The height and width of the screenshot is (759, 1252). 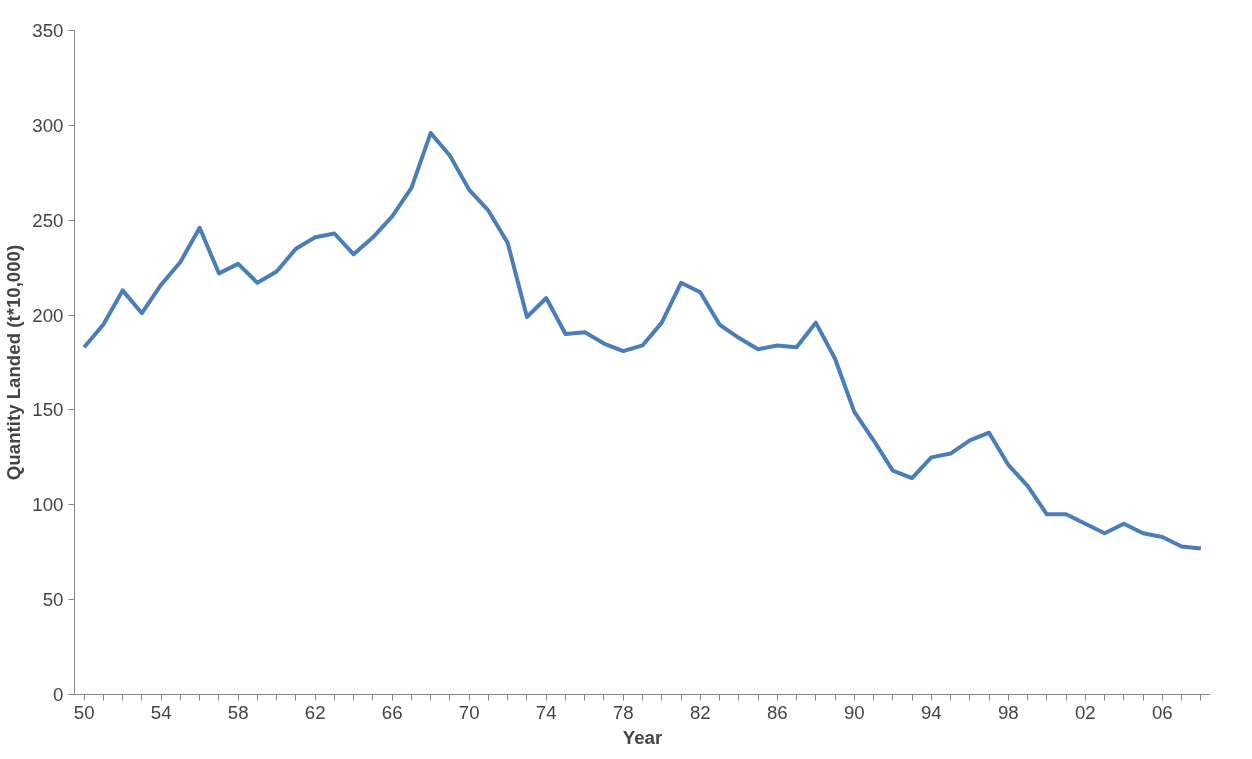 What do you see at coordinates (777, 712) in the screenshot?
I see `x-tick-label: 86` at bounding box center [777, 712].